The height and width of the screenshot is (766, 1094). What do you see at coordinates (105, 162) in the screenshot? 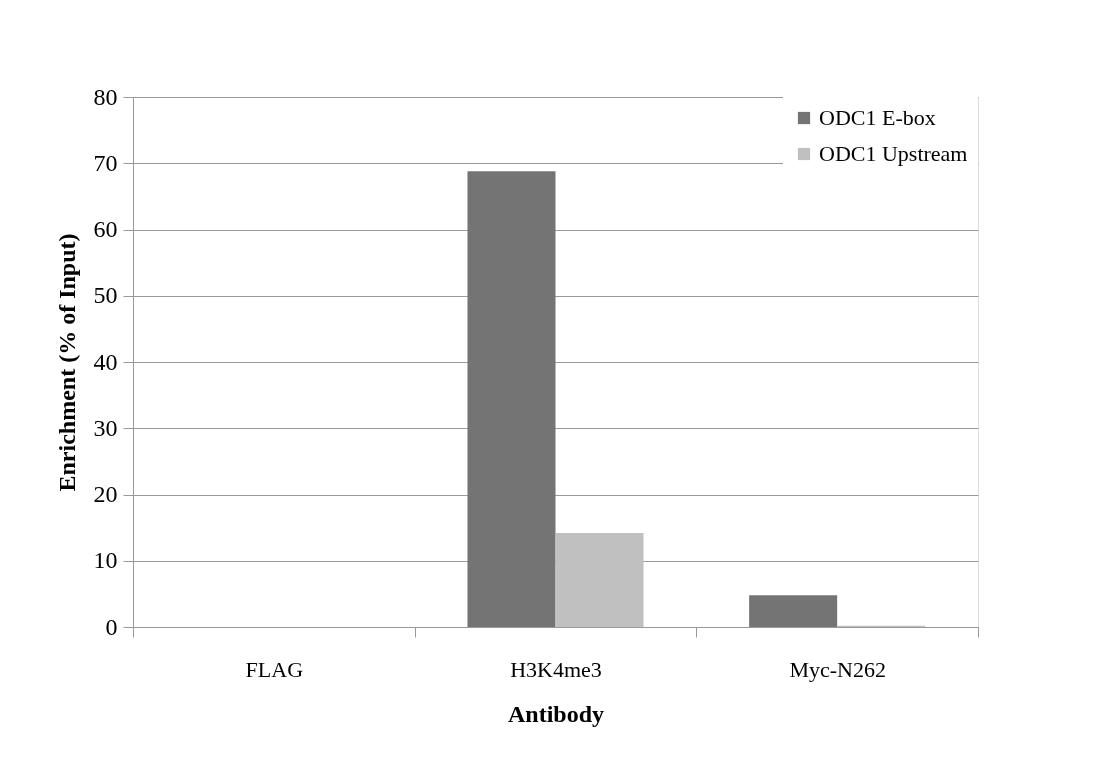
I see `y-tick-label: 70` at bounding box center [105, 162].